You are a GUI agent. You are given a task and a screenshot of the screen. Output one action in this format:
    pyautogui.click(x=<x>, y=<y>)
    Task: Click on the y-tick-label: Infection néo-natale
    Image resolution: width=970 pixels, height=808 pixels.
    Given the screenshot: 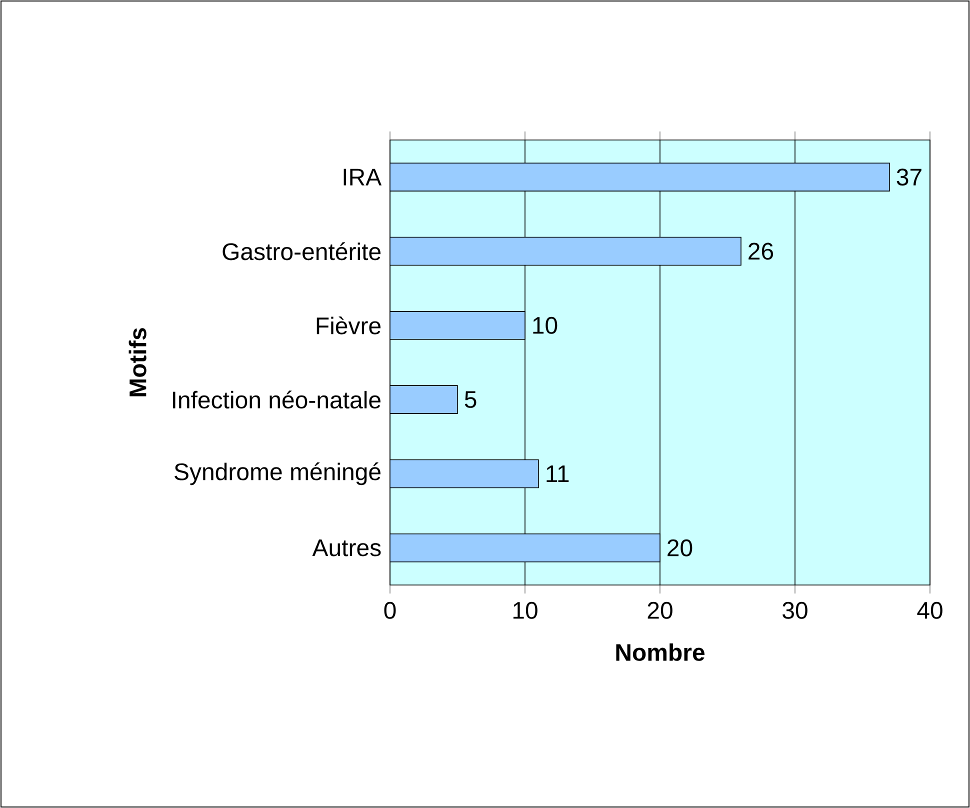 What is the action you would take?
    pyautogui.click(x=276, y=399)
    